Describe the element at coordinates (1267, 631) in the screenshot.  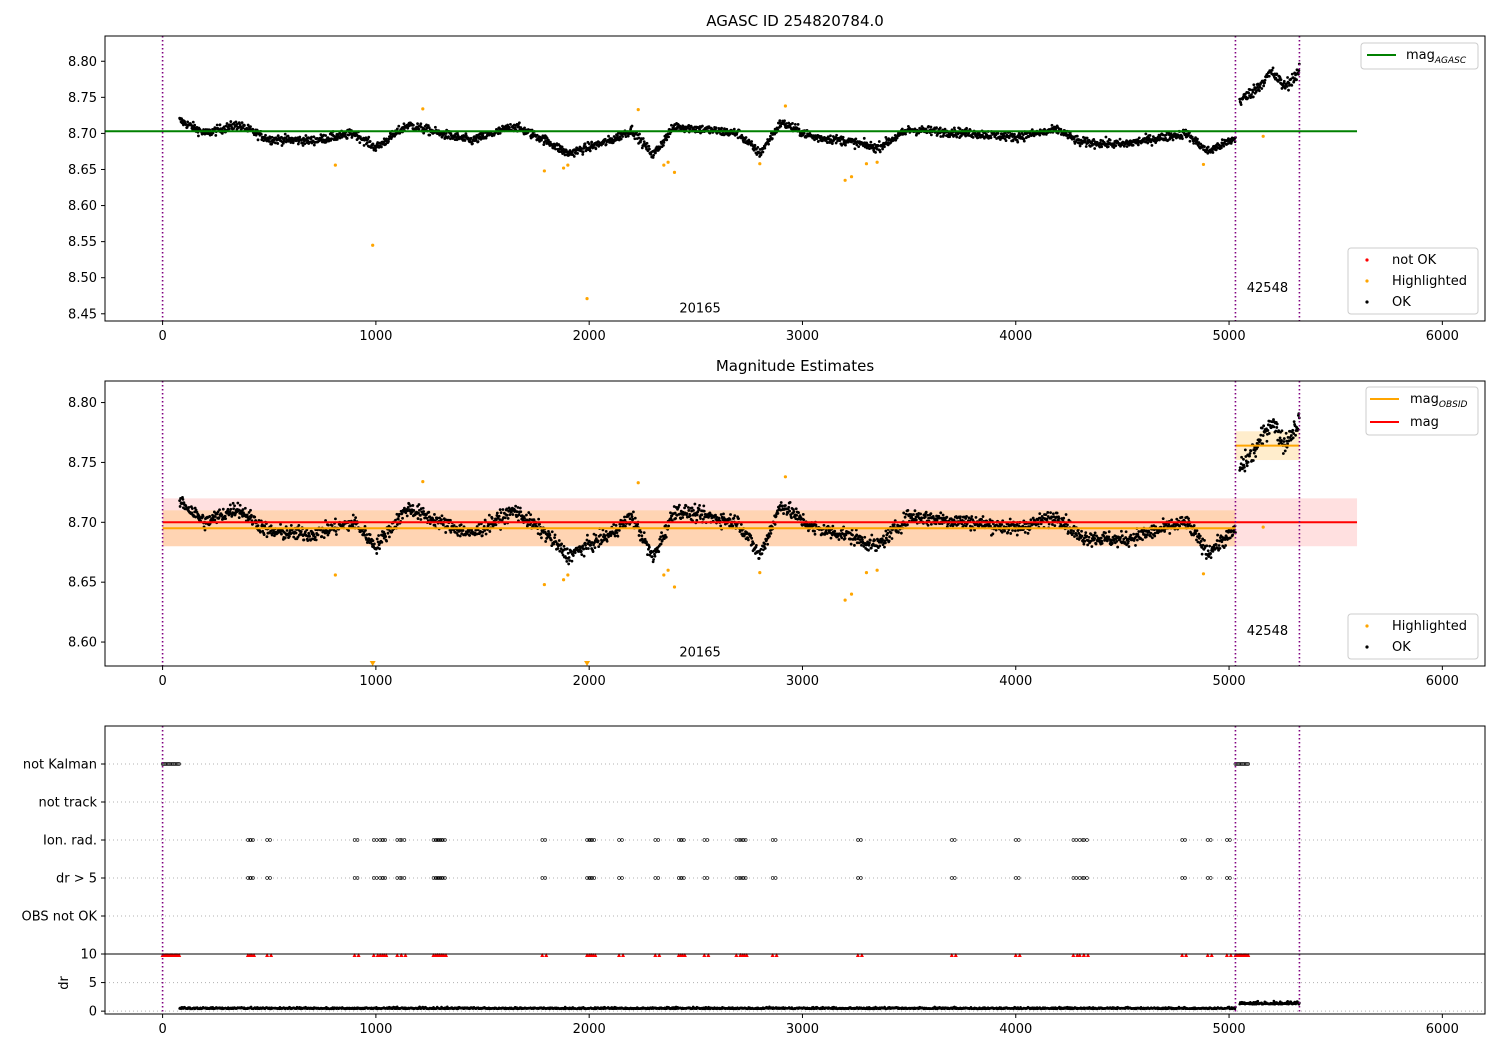
I see `obs-label-42548: 42548` at that location.